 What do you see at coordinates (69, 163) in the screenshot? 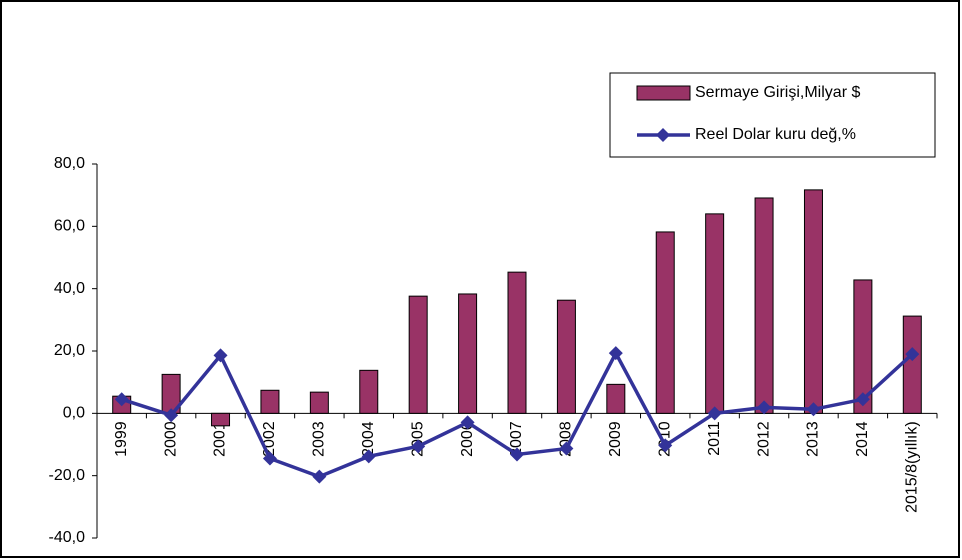
I see `y-tick-label: 80,0` at bounding box center [69, 163].